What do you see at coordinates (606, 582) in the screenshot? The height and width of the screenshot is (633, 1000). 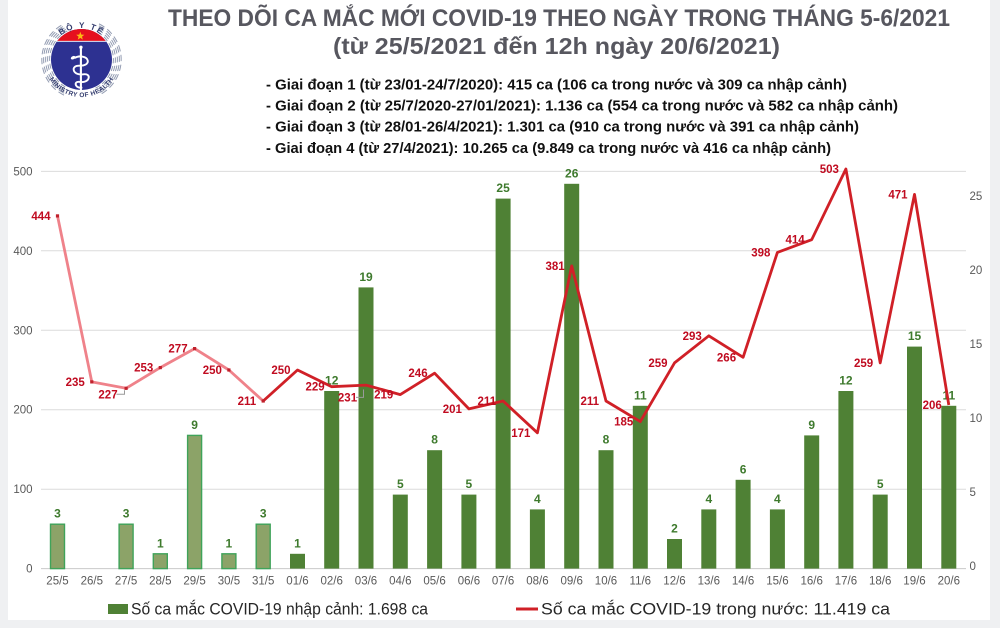 I see `svg-text: 10/6` at bounding box center [606, 582].